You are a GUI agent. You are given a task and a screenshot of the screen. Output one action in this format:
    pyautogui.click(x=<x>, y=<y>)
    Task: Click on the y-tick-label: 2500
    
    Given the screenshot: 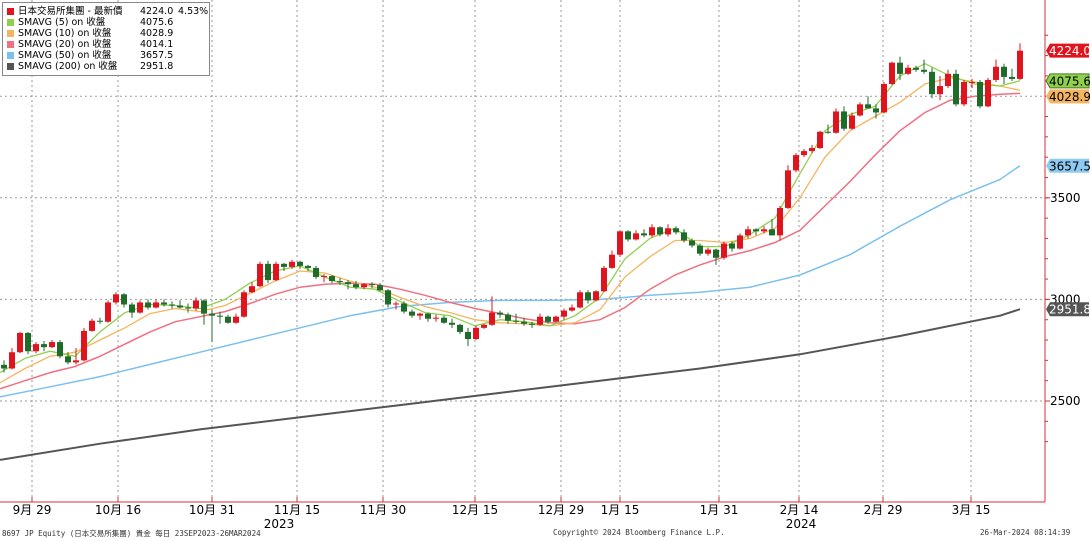 What is the action you would take?
    pyautogui.click(x=1065, y=401)
    